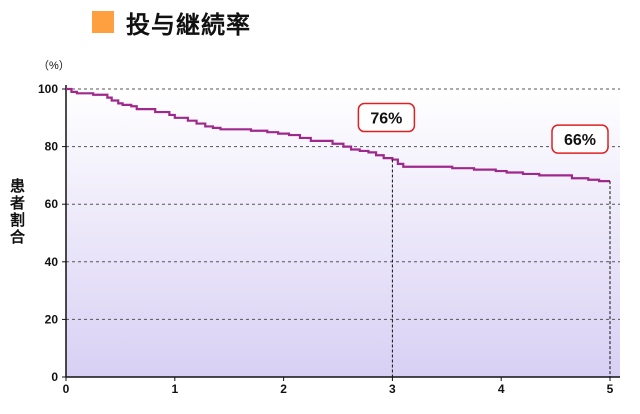  What do you see at coordinates (103, 22) in the screenshot?
I see `title-bullet-square` at bounding box center [103, 22].